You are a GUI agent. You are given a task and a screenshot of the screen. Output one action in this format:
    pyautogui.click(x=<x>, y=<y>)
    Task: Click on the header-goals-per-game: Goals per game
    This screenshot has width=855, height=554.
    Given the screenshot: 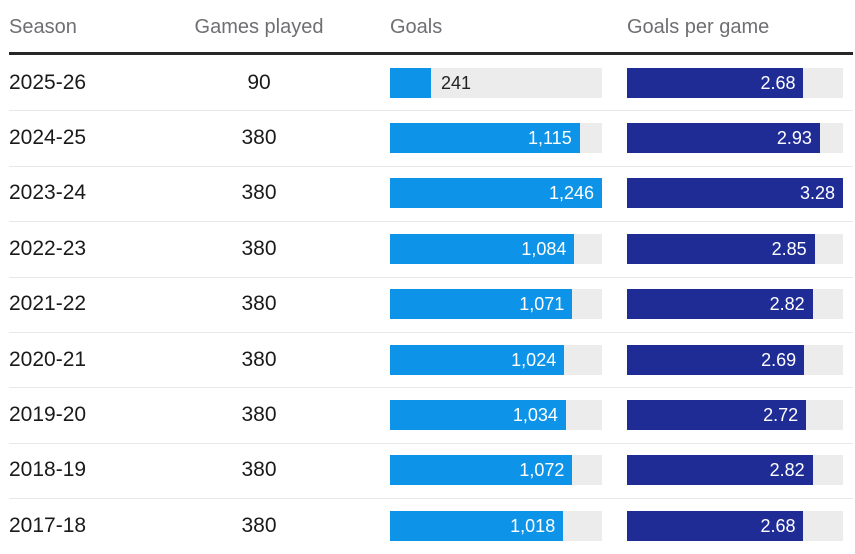 What is the action you would take?
    pyautogui.click(x=698, y=27)
    